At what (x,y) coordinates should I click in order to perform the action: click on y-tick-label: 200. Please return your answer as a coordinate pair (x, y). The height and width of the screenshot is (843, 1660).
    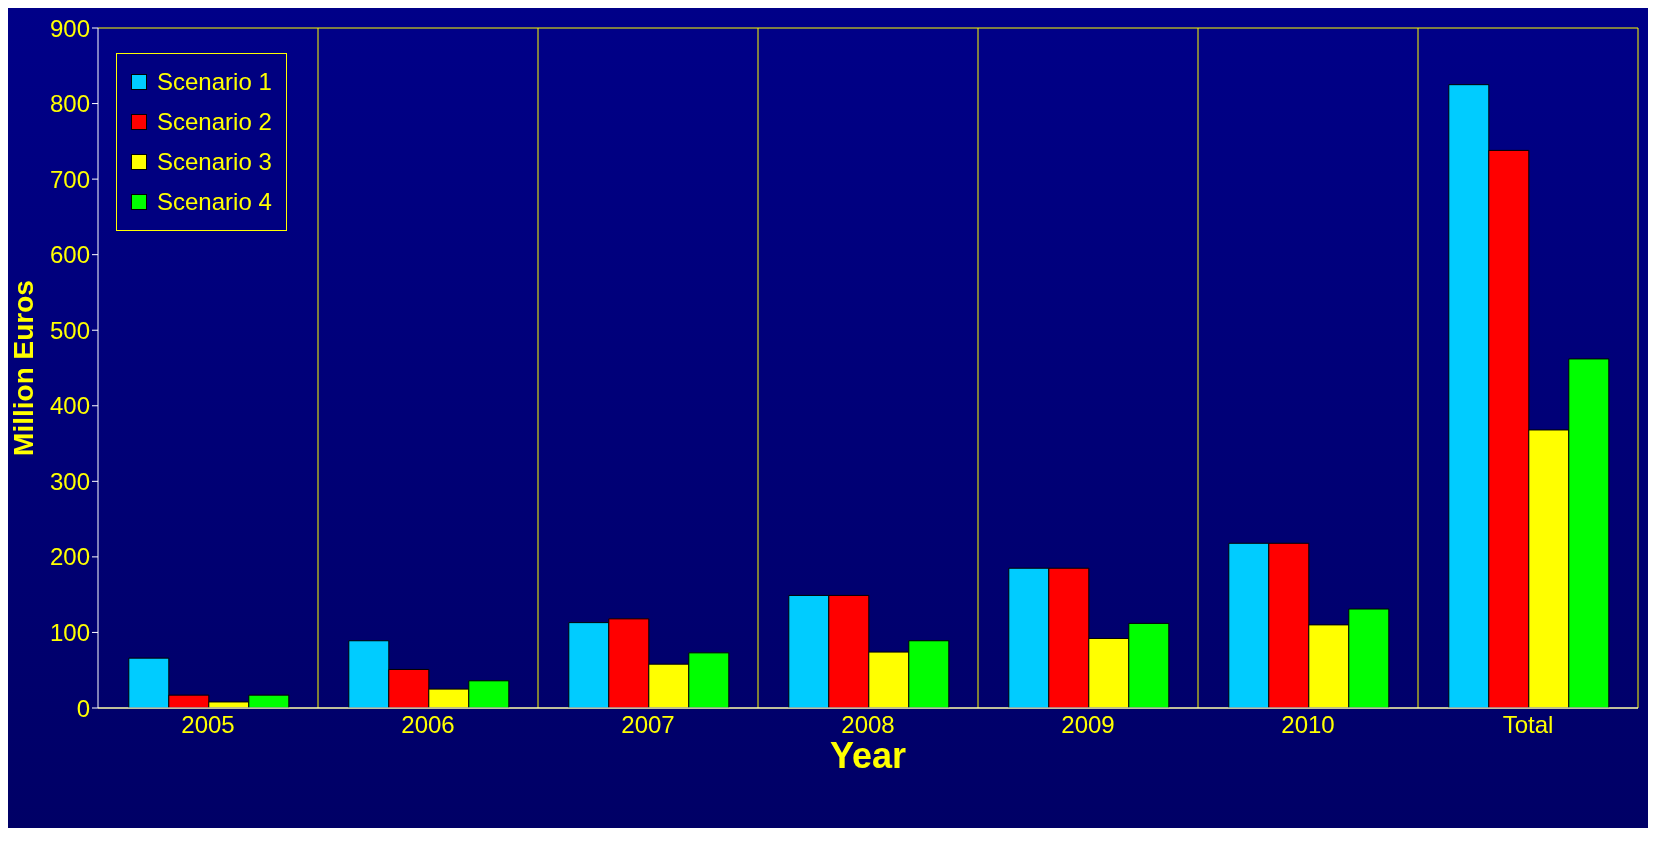
    Looking at the image, I should click on (69, 557).